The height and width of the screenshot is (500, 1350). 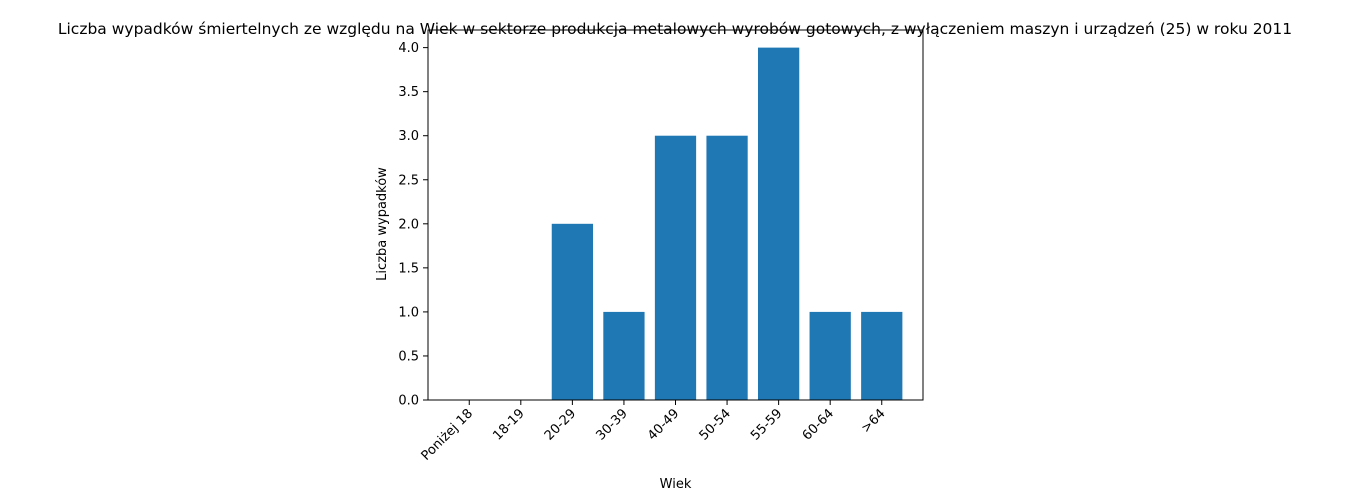 I want to click on y-tick-label: 2.0, so click(x=408, y=224).